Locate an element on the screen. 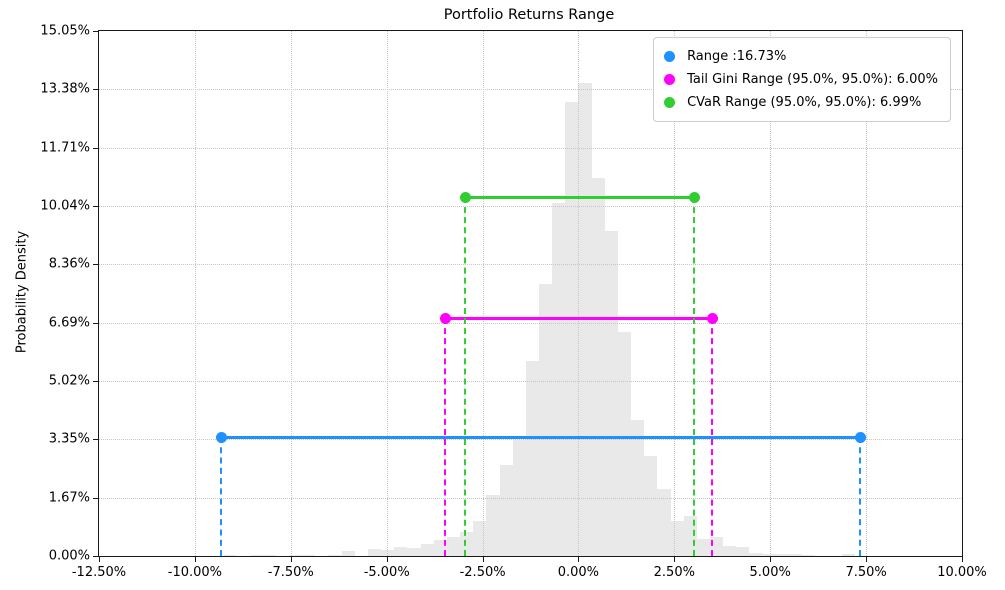 The height and width of the screenshot is (590, 1005). y-tick-label: 11.71% is located at coordinates (65, 148).